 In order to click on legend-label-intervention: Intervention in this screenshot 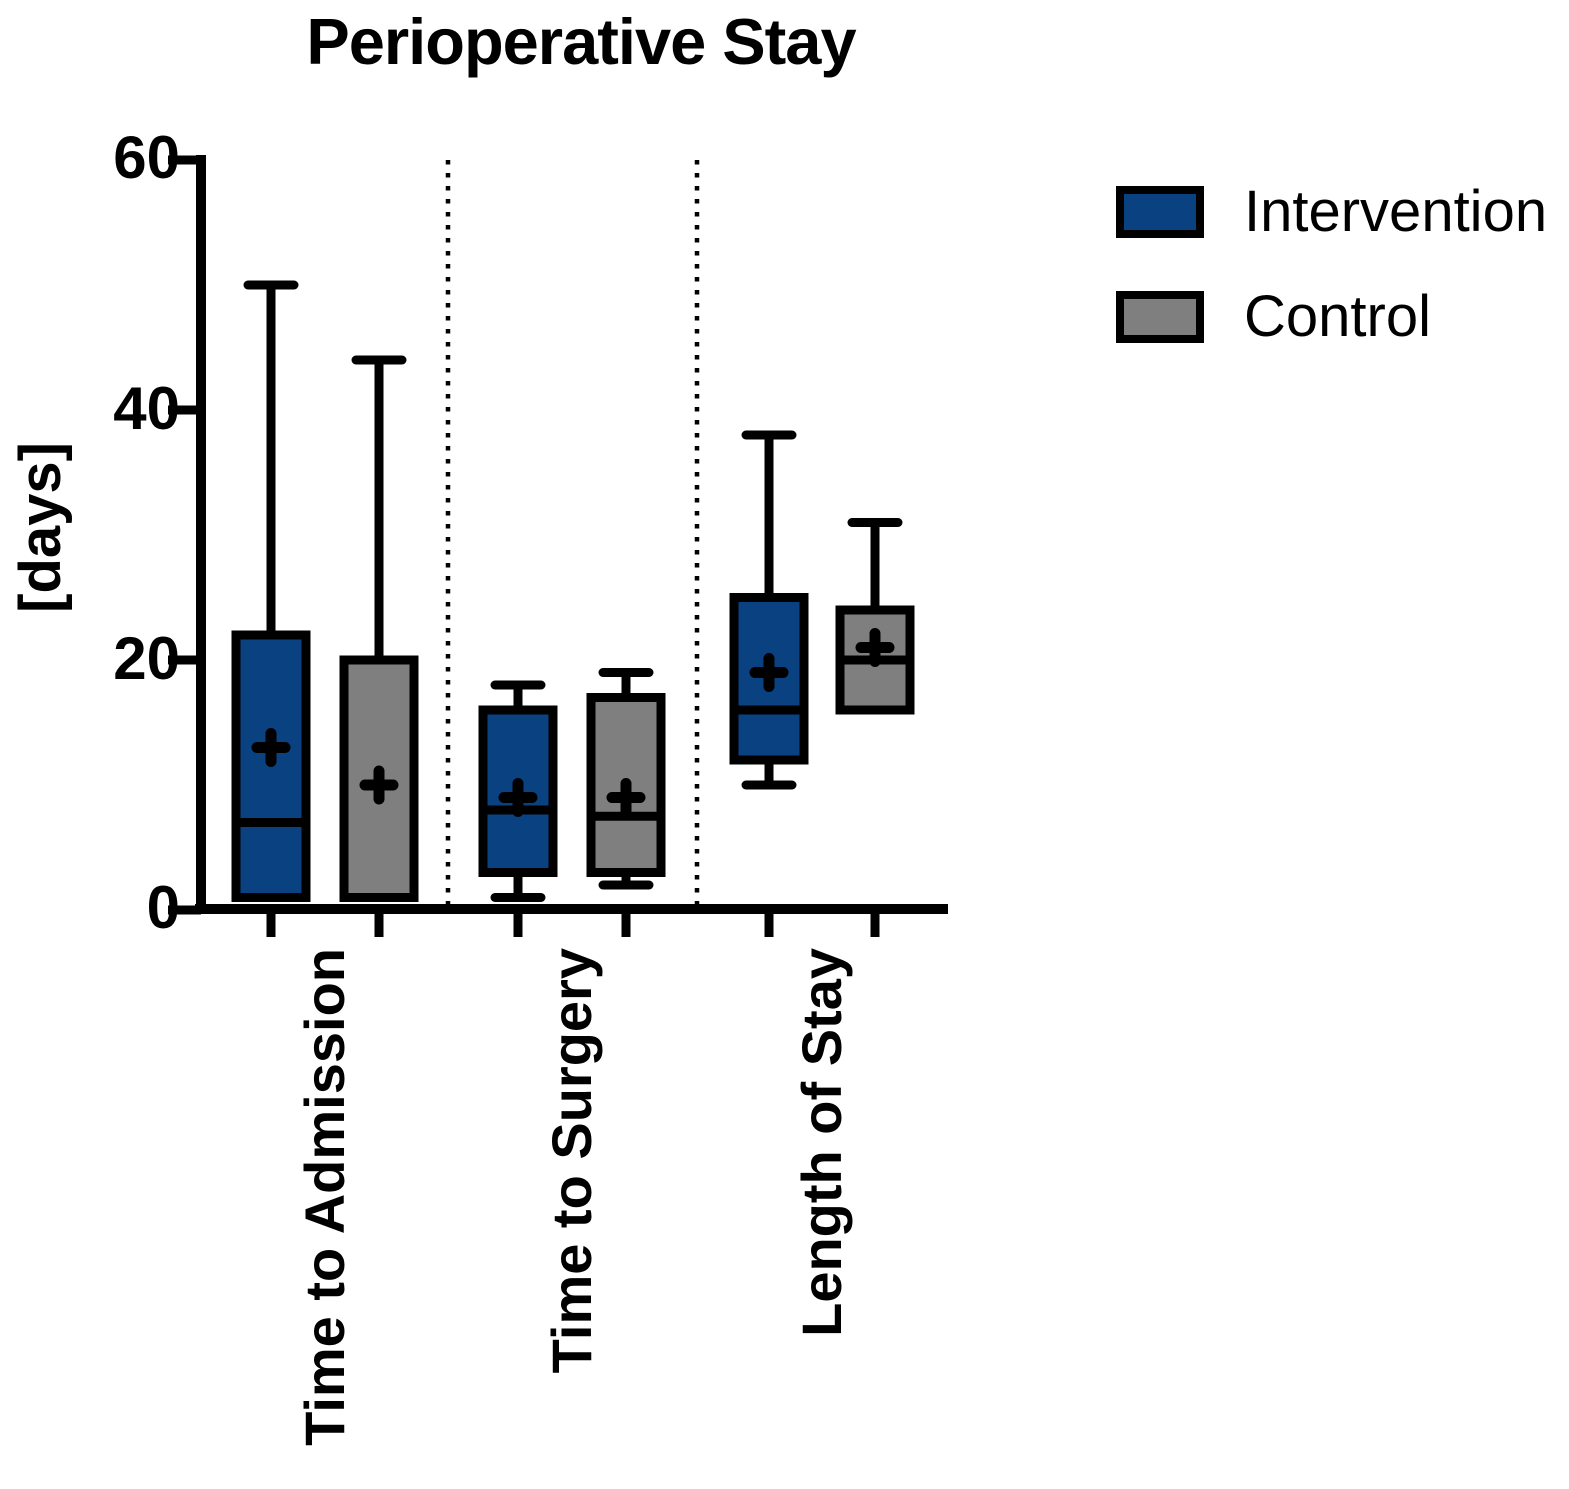, I will do `click(1396, 211)`.